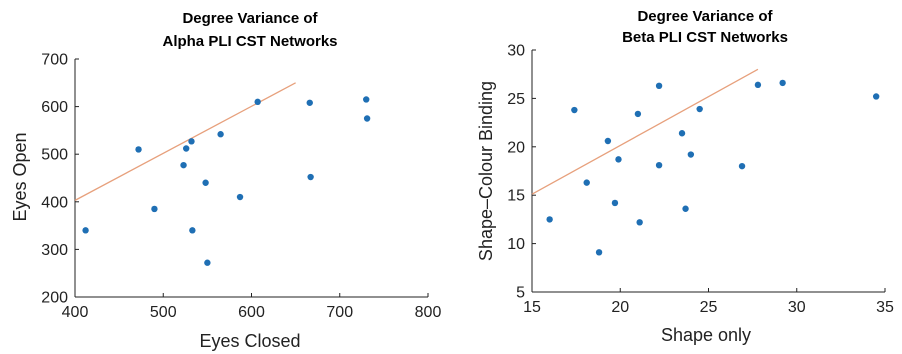 The image size is (902, 354). I want to click on y-axis-label: Shape–Colour Binding, so click(486, 171).